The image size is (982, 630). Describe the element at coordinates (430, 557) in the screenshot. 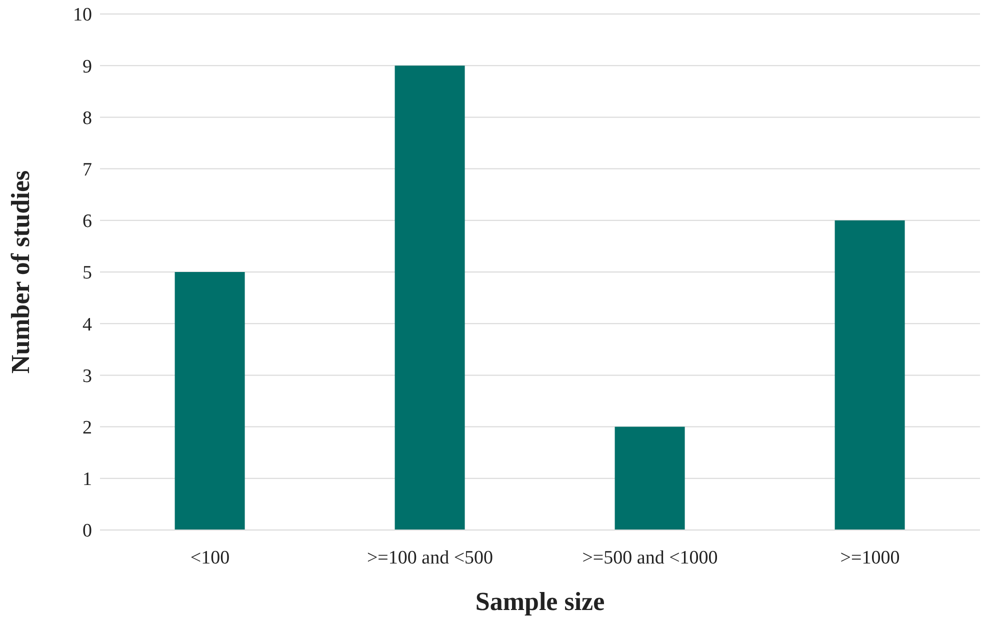

I see `x-tick-label: >=100 and <500` at that location.